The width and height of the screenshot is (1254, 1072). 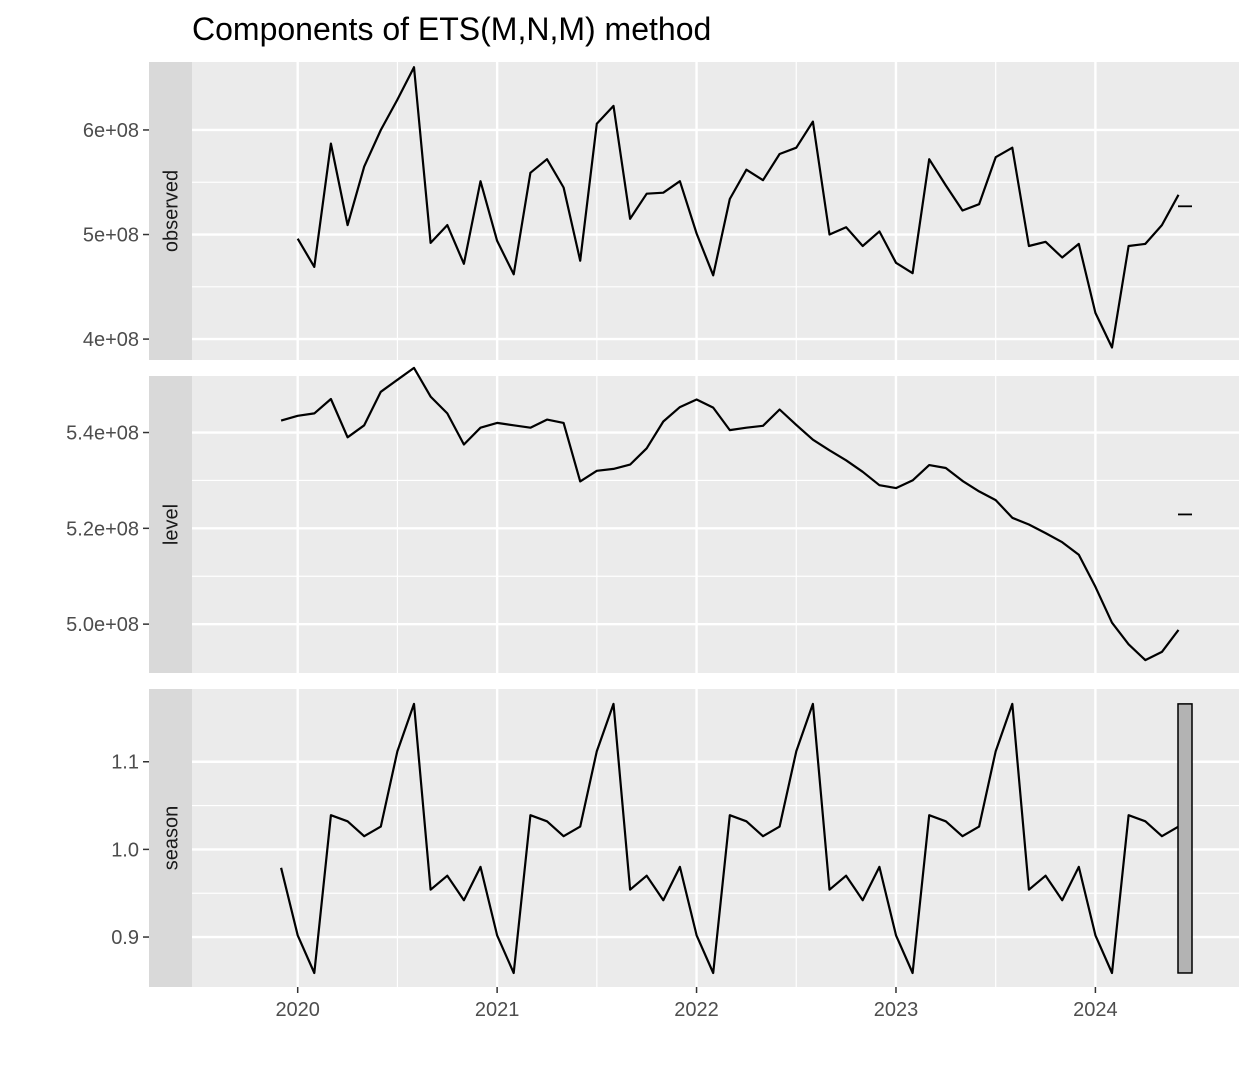 What do you see at coordinates (102, 625) in the screenshot?
I see `y-tick-label: 5.0e+08` at bounding box center [102, 625].